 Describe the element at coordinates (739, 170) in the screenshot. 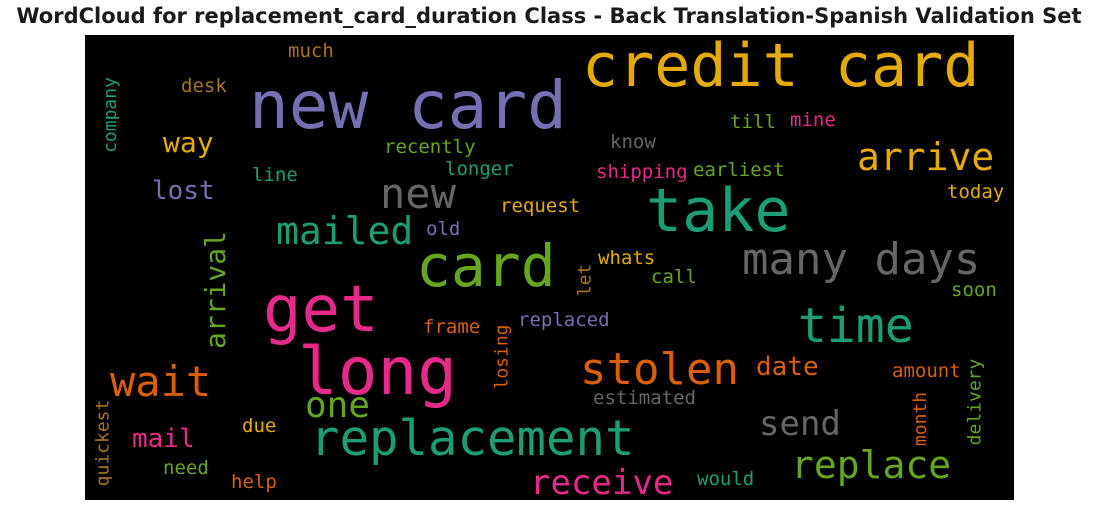

I see `word-earliest: earliest` at that location.